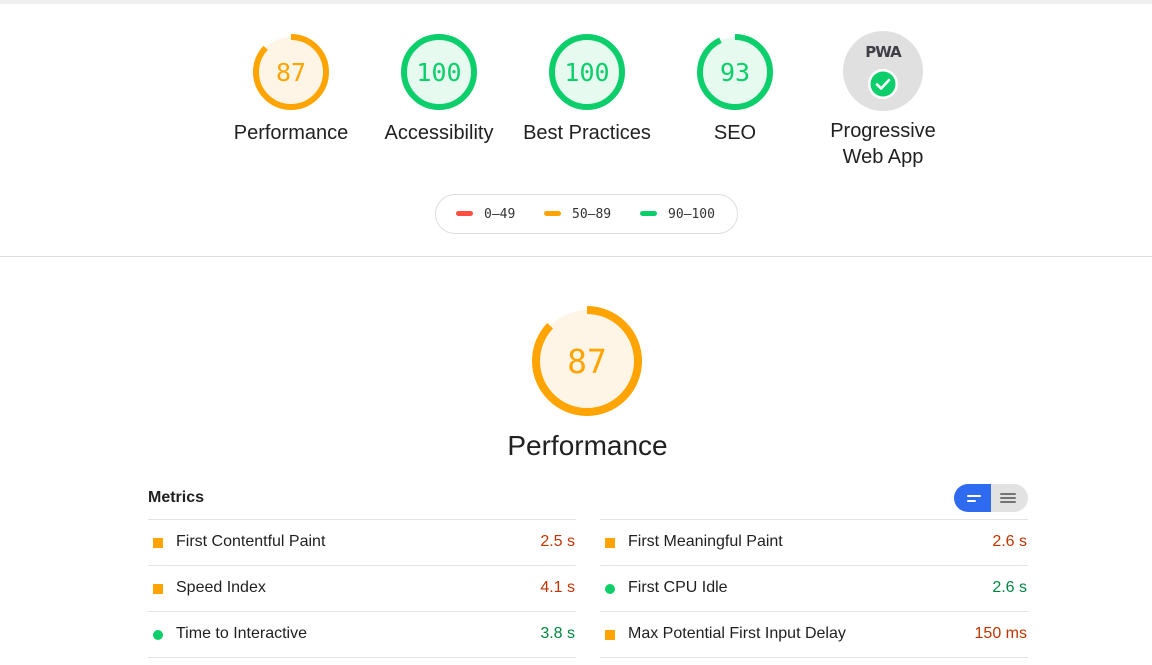 The width and height of the screenshot is (1152, 665). Describe the element at coordinates (691, 214) in the screenshot. I see `legend-pass-range: 90–100` at that location.